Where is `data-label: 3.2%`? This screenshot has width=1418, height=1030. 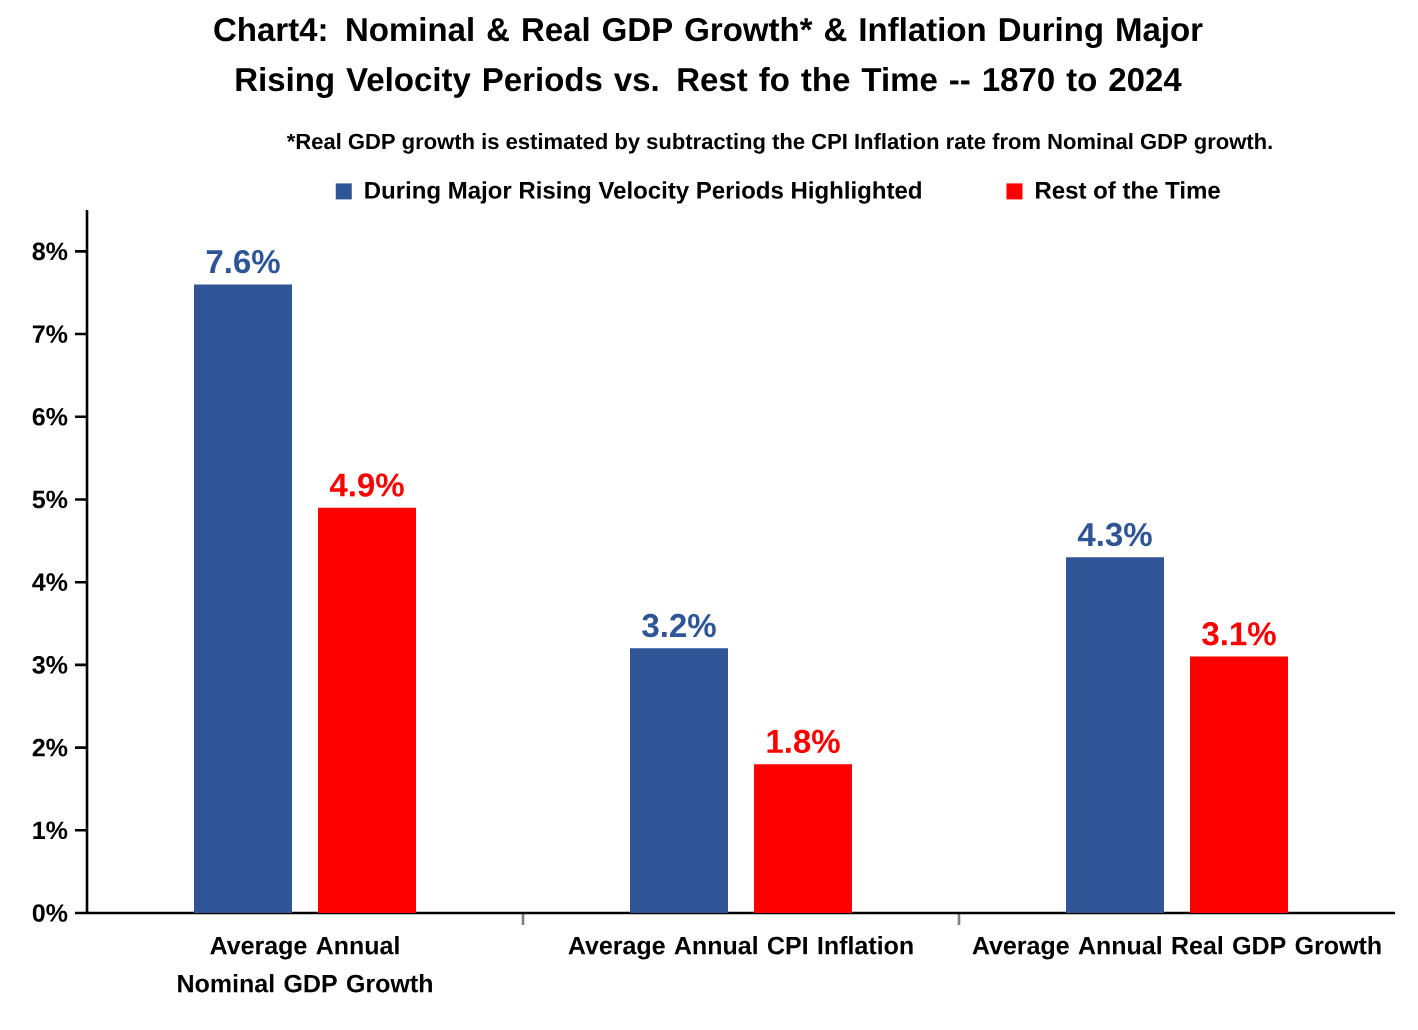
data-label: 3.2% is located at coordinates (679, 625).